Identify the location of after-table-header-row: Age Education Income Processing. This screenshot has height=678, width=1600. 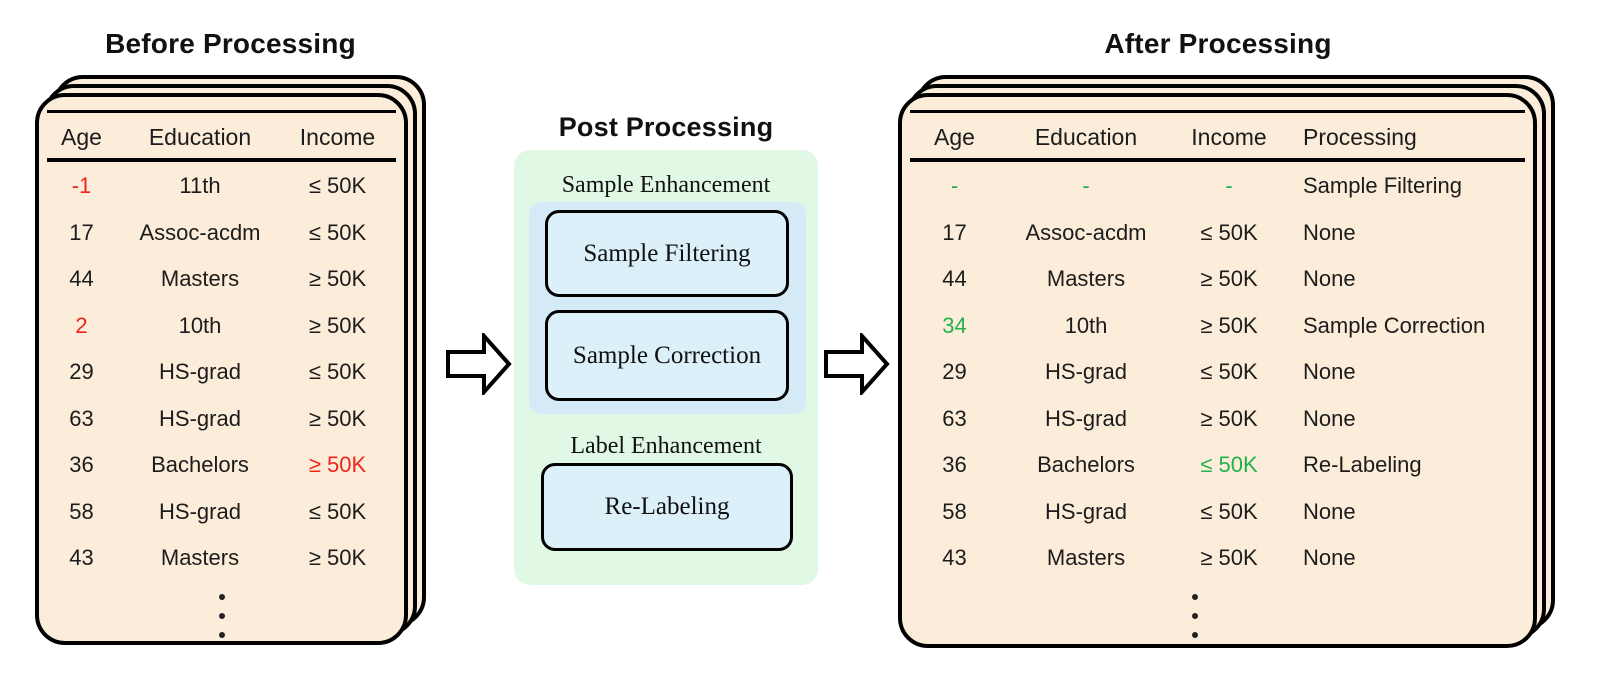
(1217, 137).